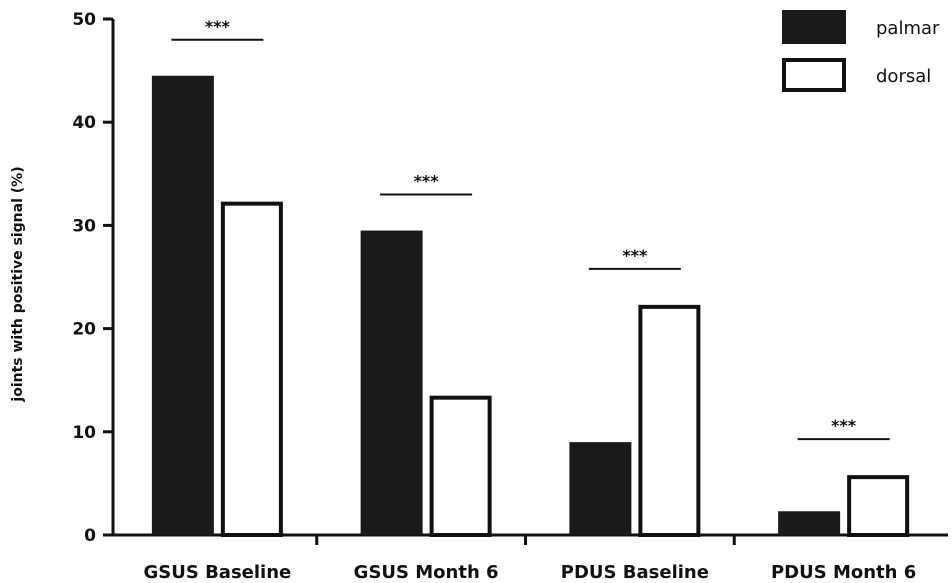 This screenshot has width=952, height=583. Describe the element at coordinates (84, 123) in the screenshot. I see `y-tick-label: 40` at that location.